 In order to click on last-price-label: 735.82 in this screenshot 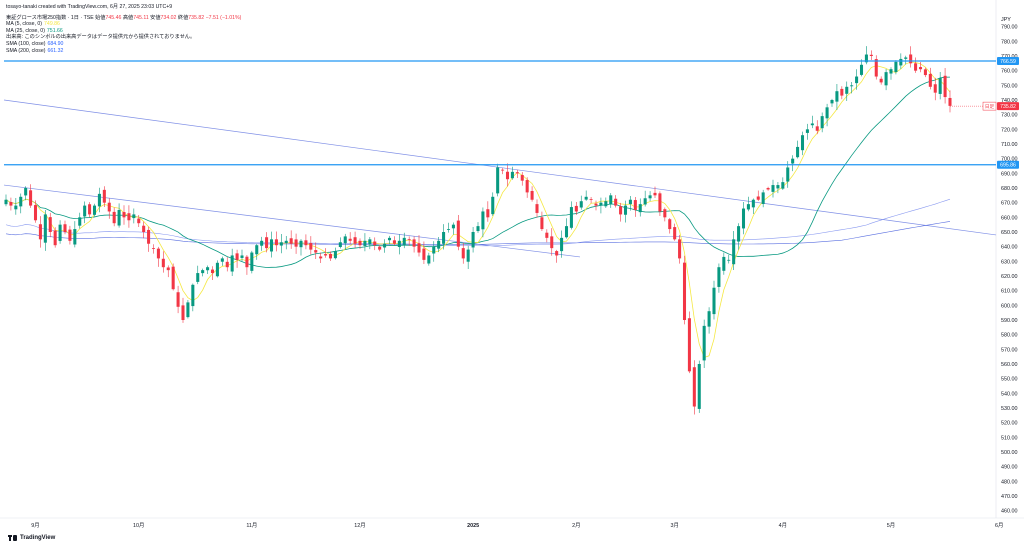, I will do `click(1008, 107)`.